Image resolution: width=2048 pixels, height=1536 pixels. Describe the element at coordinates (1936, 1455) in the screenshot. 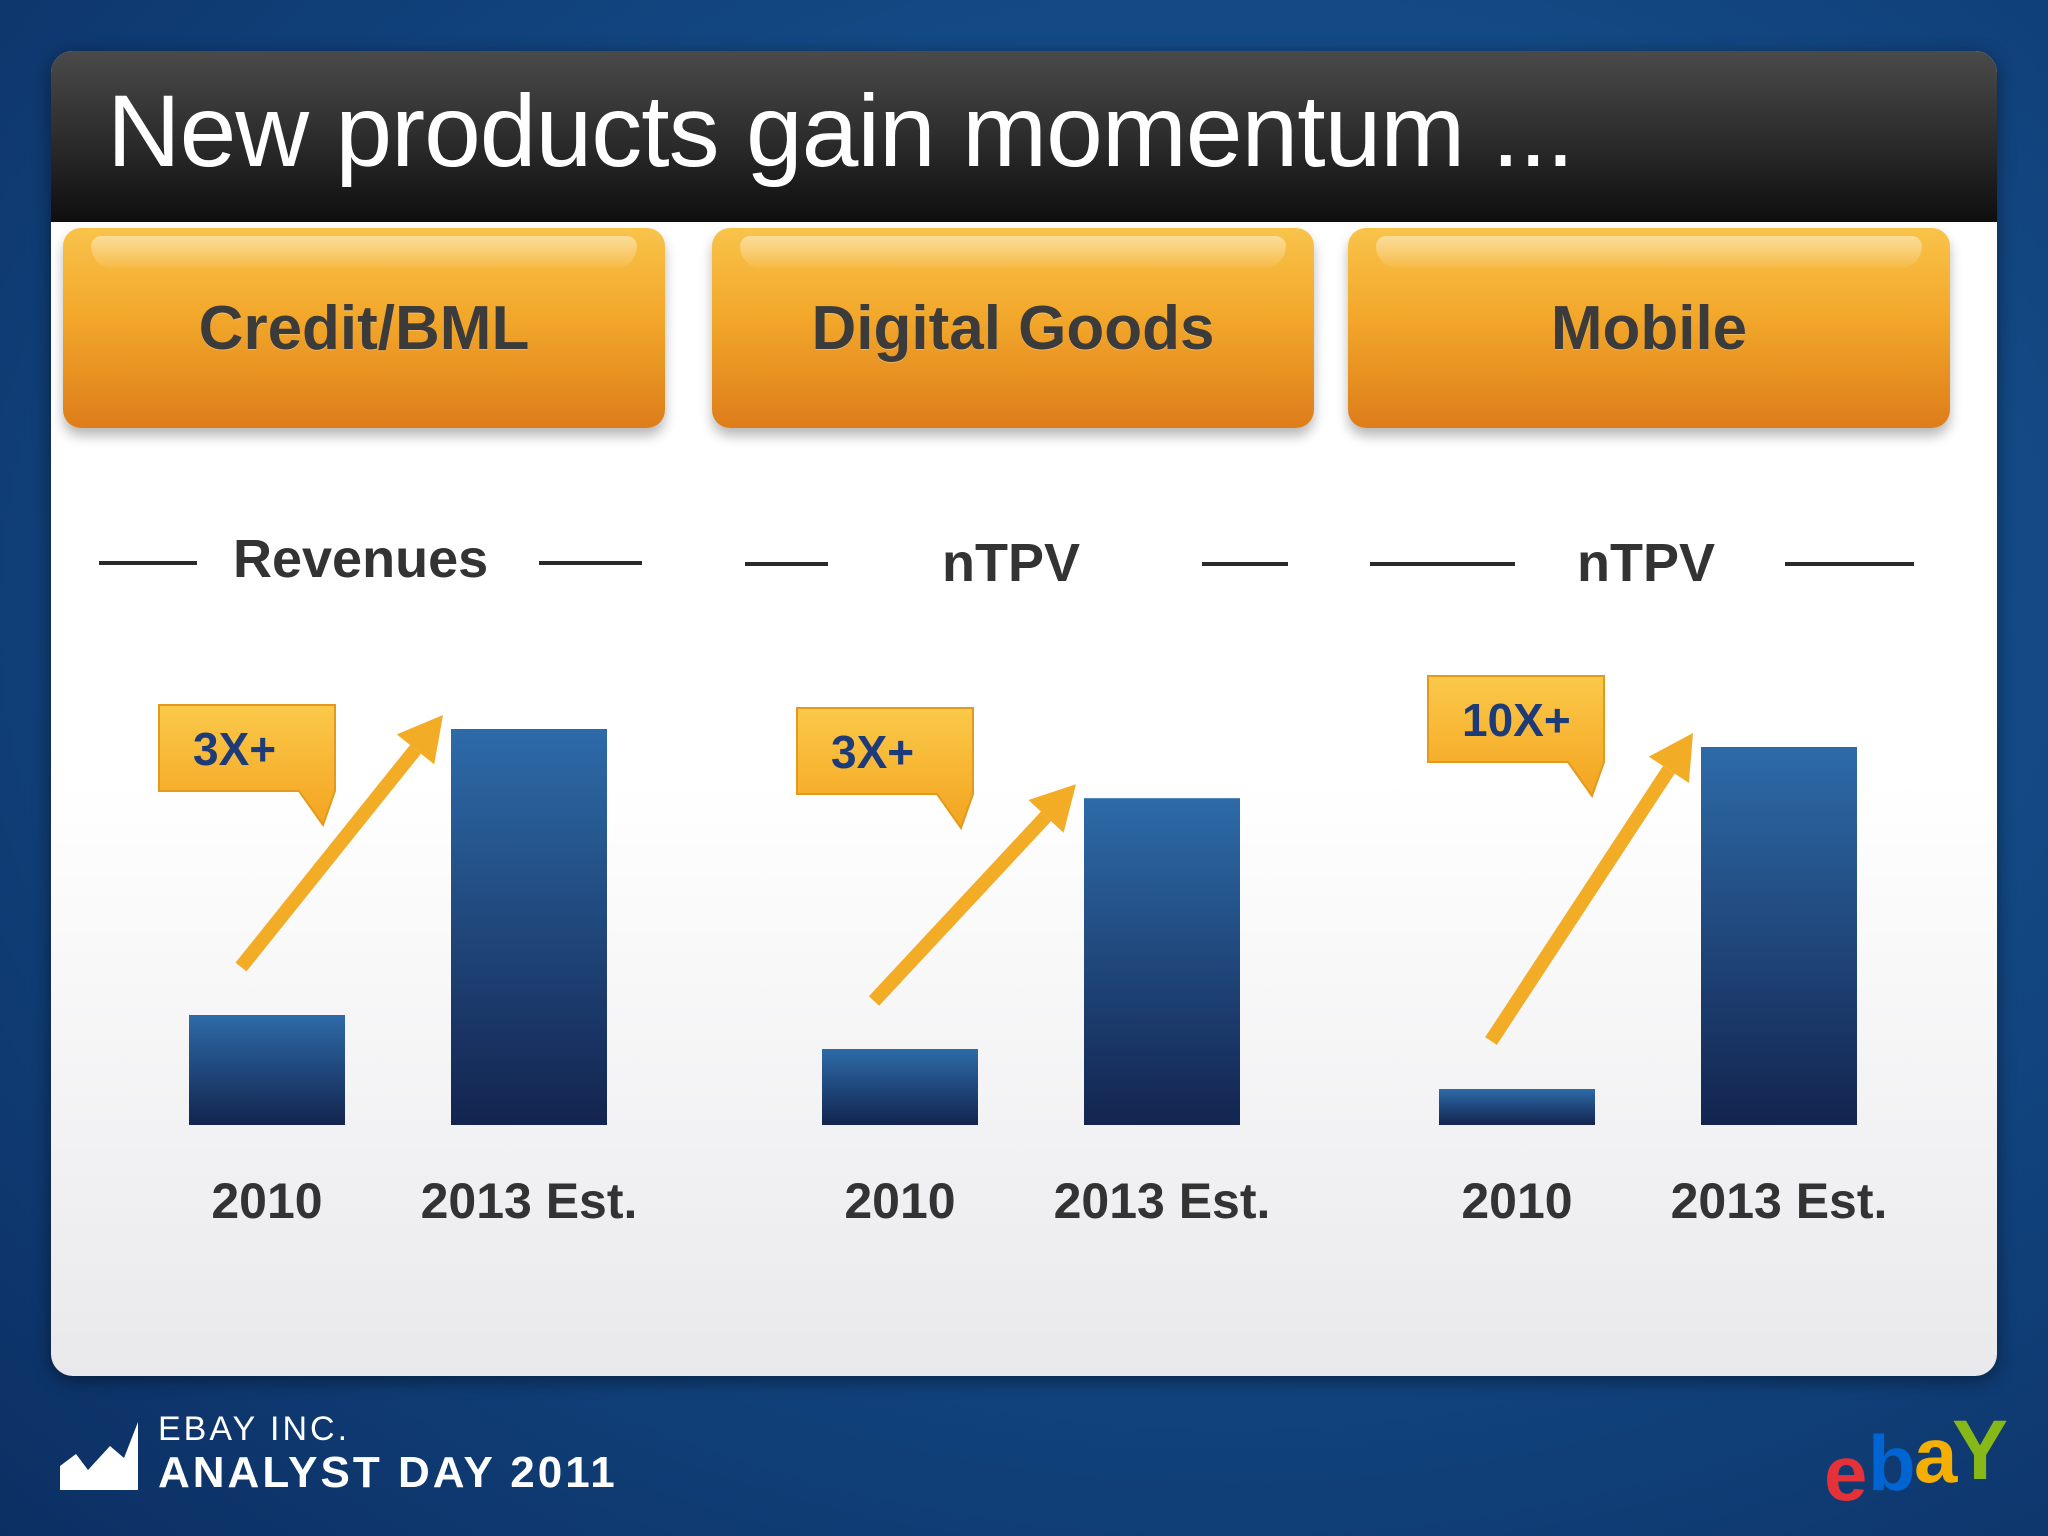

I see `ebay-logo-letter-a: a` at that location.